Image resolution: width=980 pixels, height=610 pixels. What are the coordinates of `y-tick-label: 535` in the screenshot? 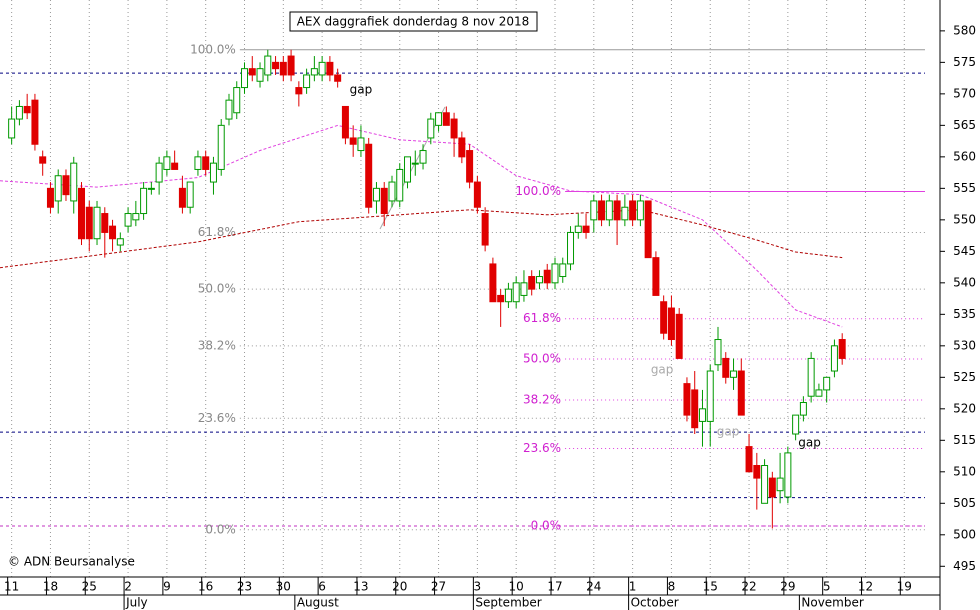 It's located at (964, 314).